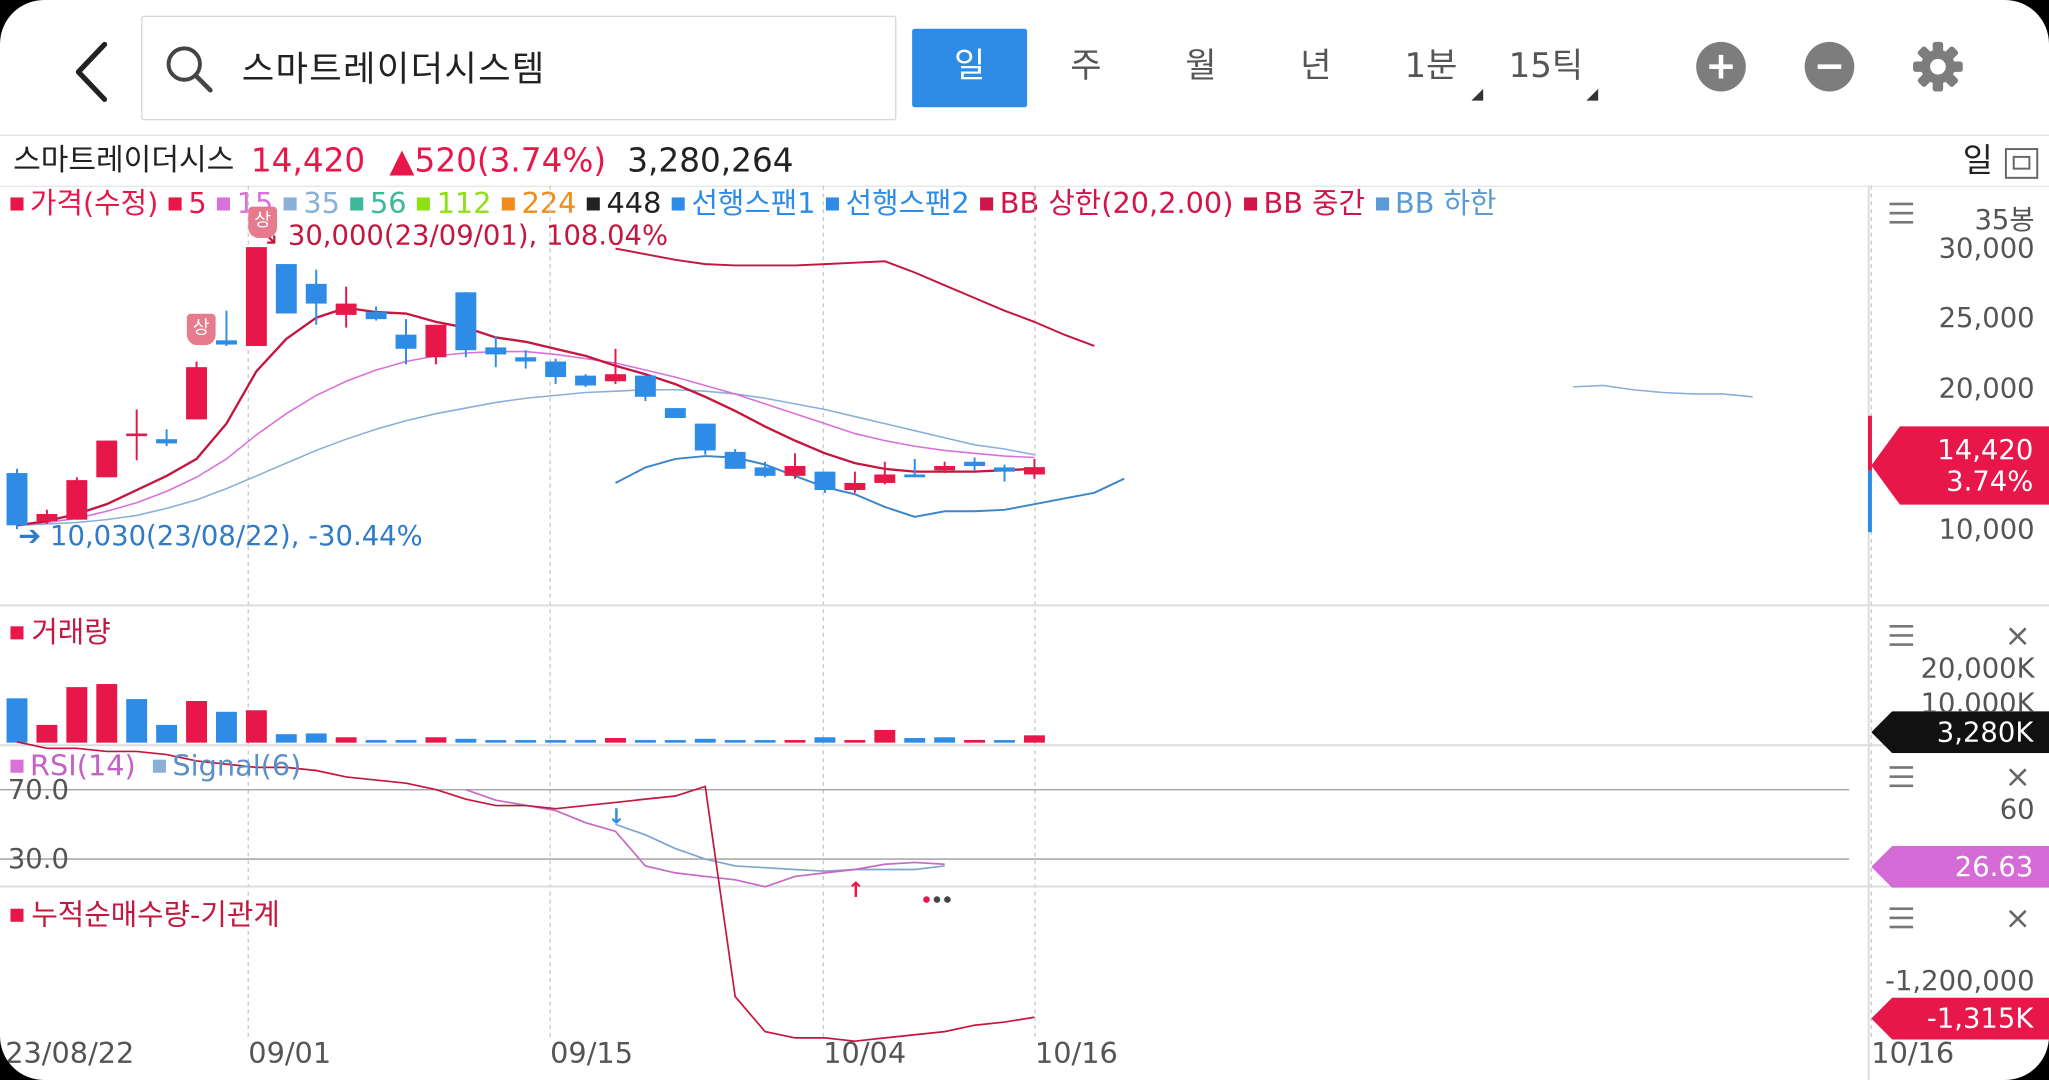 The width and height of the screenshot is (2049, 1080). What do you see at coordinates (1977, 699) in the screenshot?
I see `y-tick-label: 10,000K` at bounding box center [1977, 699].